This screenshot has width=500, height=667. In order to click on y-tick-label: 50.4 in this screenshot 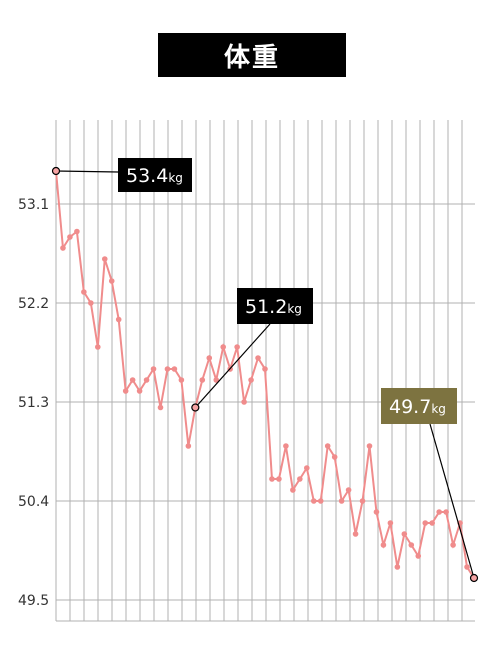, I will do `click(33, 502)`.